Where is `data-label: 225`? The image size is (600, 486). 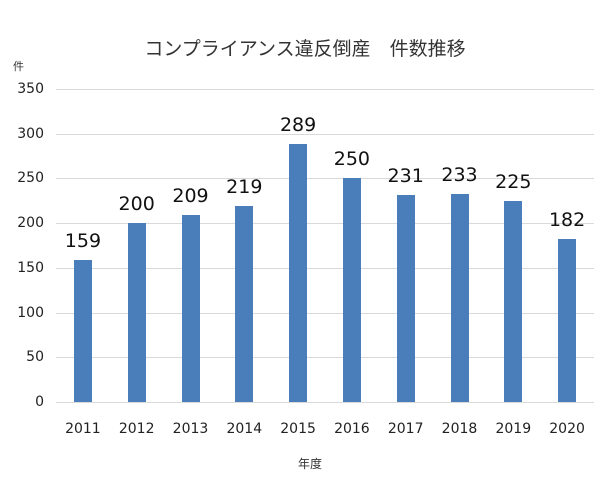
data-label: 225 is located at coordinates (513, 181).